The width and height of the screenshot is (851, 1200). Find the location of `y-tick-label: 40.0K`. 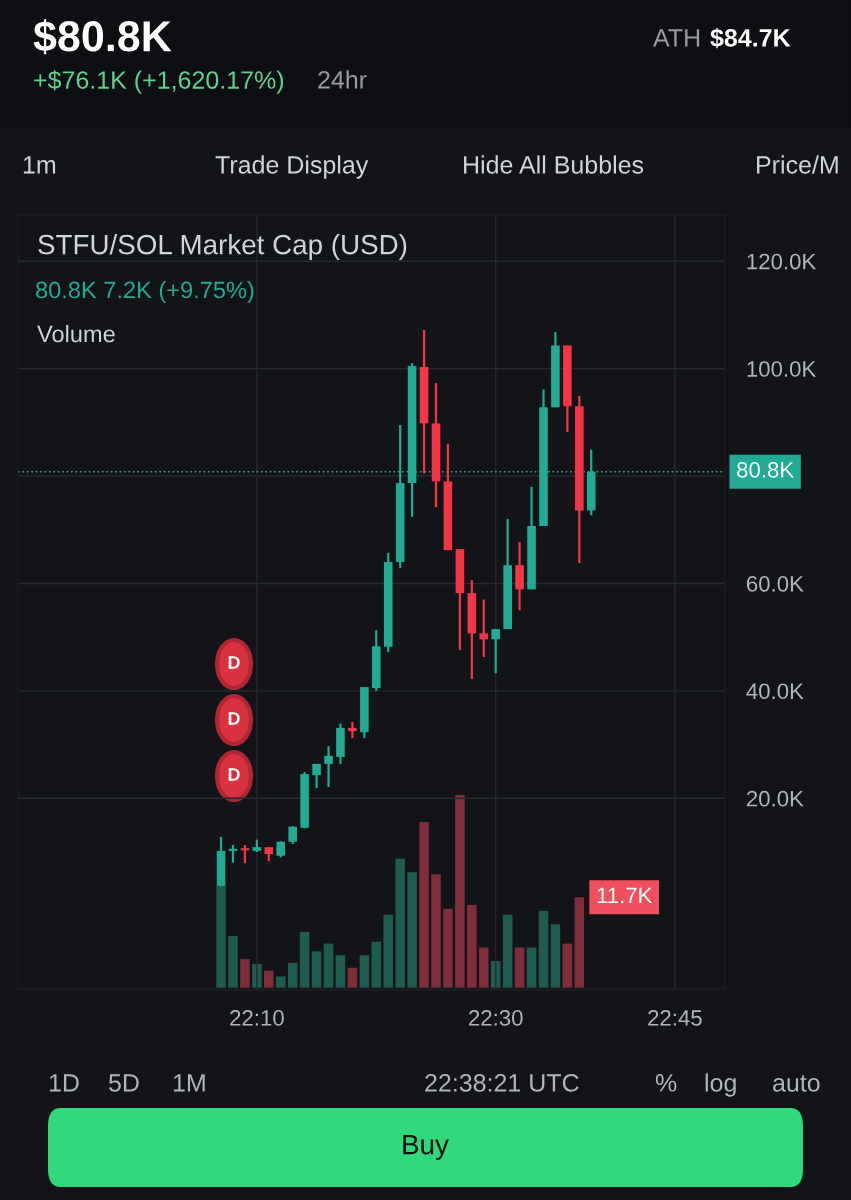

y-tick-label: 40.0K is located at coordinates (775, 691).